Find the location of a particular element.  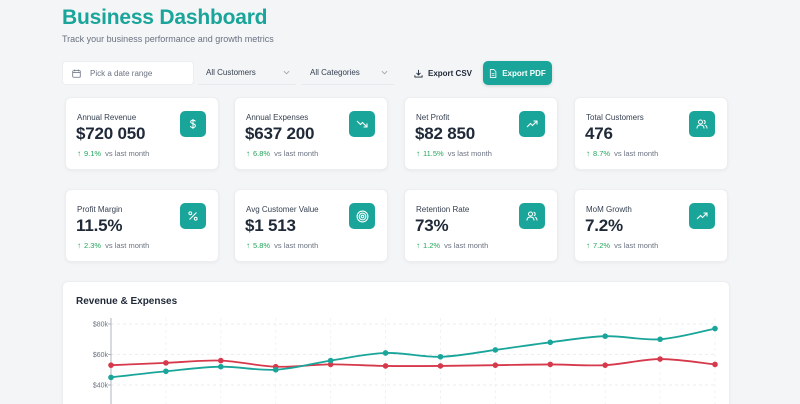

kpi-delta: ↑ 8.7% vs last month is located at coordinates (622, 153).